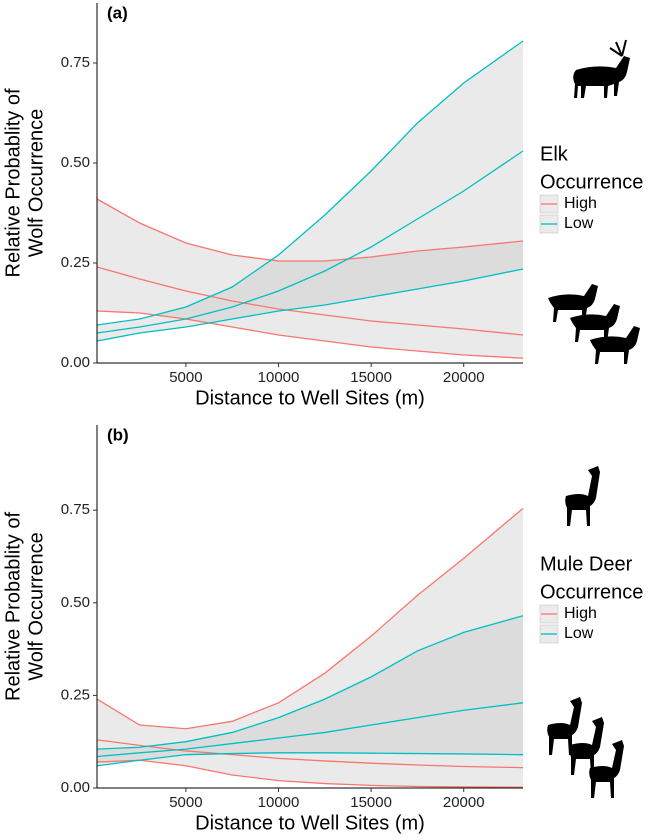  Describe the element at coordinates (554, 154) in the screenshot. I see `legend-title: Elk` at that location.